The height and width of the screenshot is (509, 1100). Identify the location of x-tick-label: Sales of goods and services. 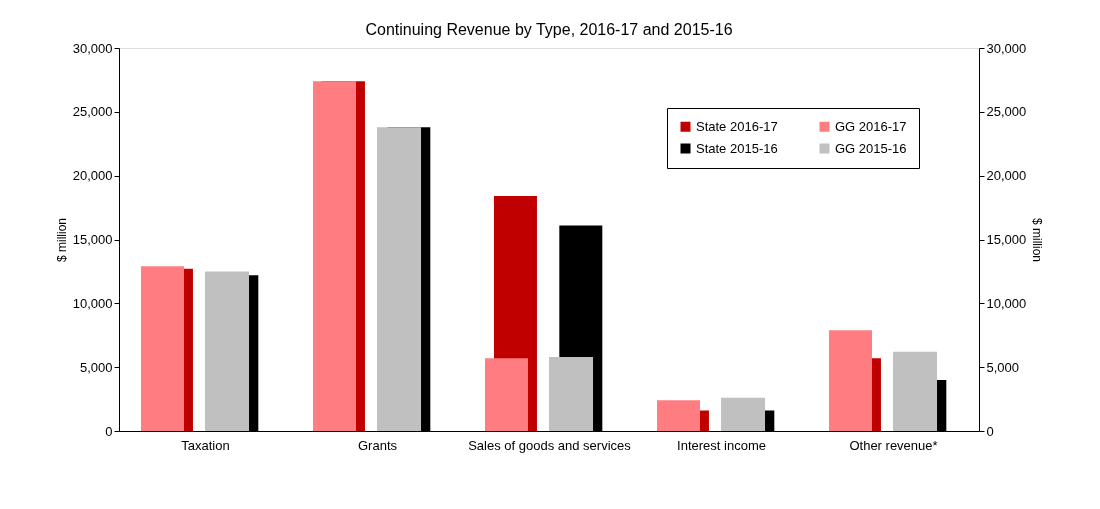
(550, 445).